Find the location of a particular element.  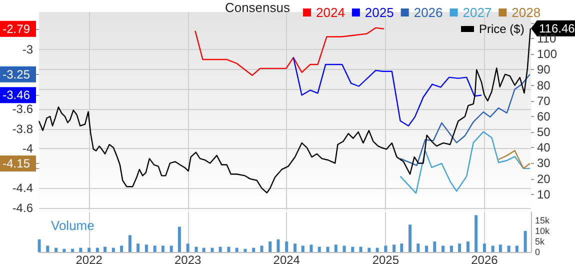

y-tick-label: -2.79 is located at coordinates (16, 29).